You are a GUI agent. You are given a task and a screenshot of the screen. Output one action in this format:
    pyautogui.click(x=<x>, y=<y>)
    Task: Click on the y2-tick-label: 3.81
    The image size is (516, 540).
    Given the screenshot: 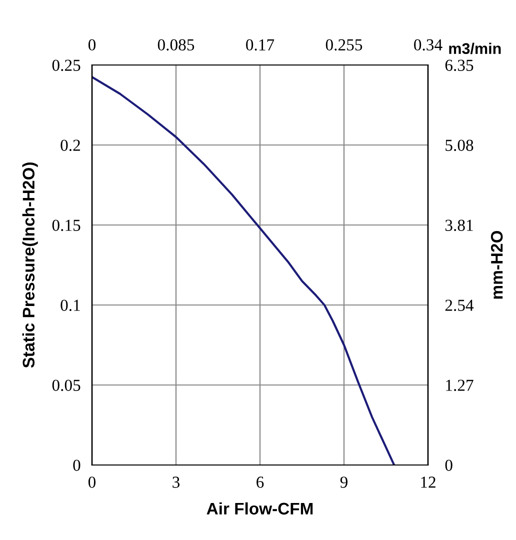 What is the action you would take?
    pyautogui.click(x=459, y=226)
    